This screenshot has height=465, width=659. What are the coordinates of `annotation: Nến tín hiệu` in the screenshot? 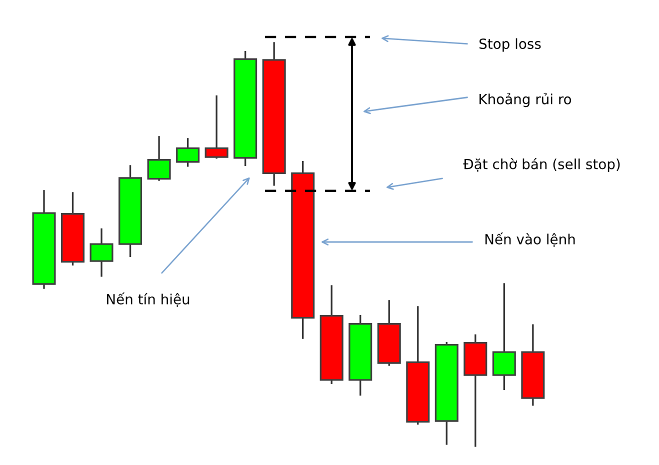 It's located at (148, 299).